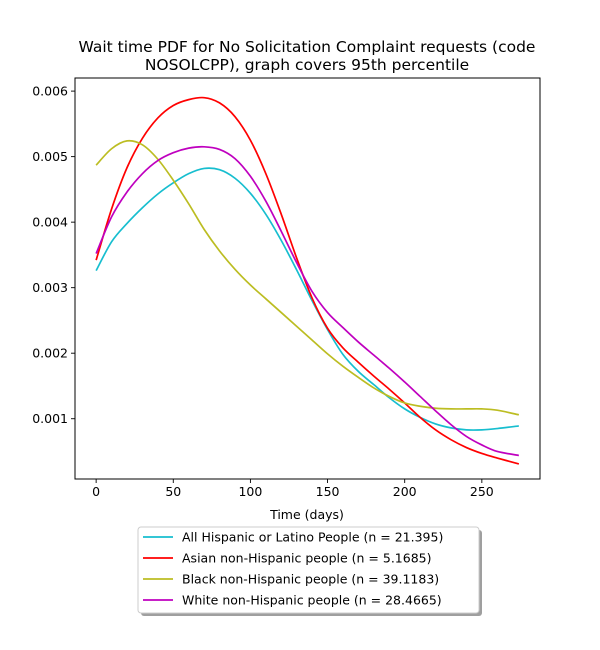  What do you see at coordinates (312, 600) in the screenshot?
I see `legend-label-4: White non-Hispanic people (n = 28.4665)` at bounding box center [312, 600].